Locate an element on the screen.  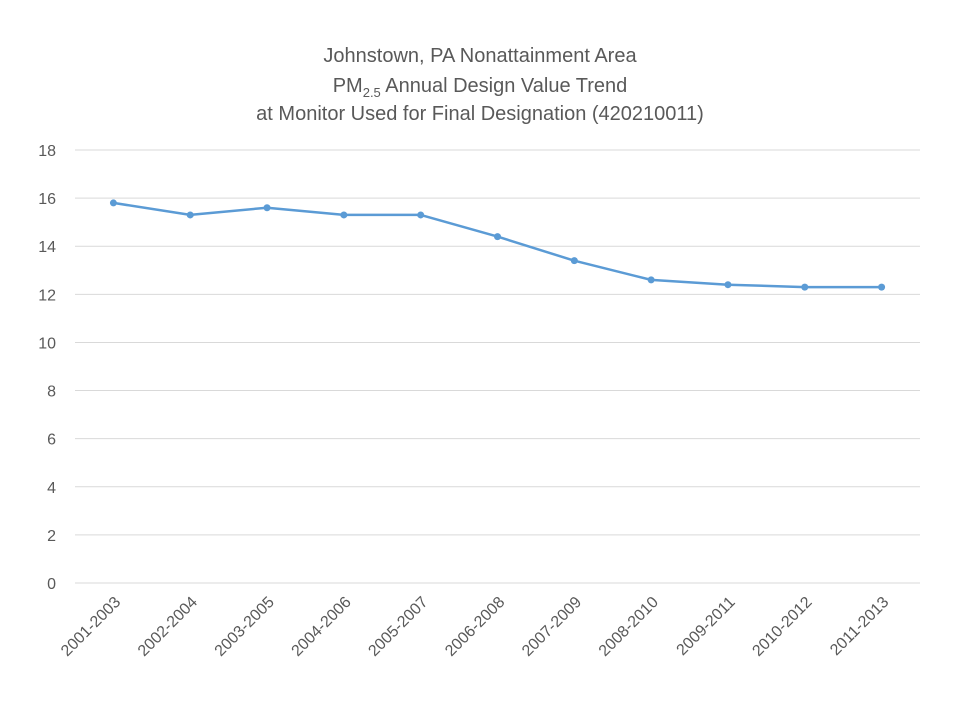
series-layer is located at coordinates (497, 245).